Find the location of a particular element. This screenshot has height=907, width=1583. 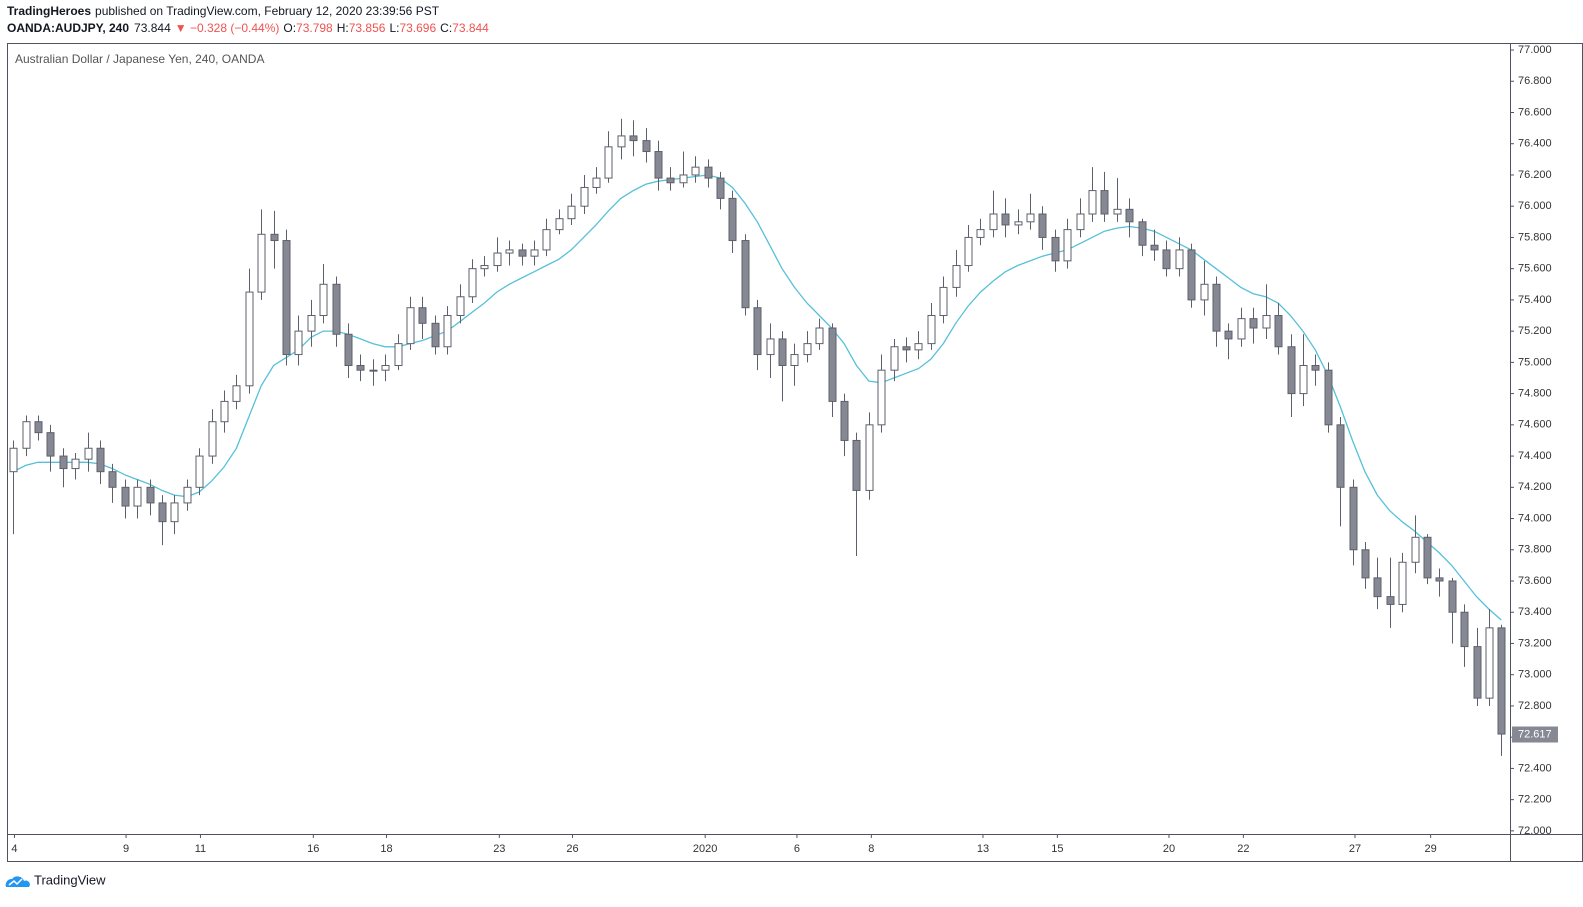

y-tick-label: 76.200 is located at coordinates (1535, 175).